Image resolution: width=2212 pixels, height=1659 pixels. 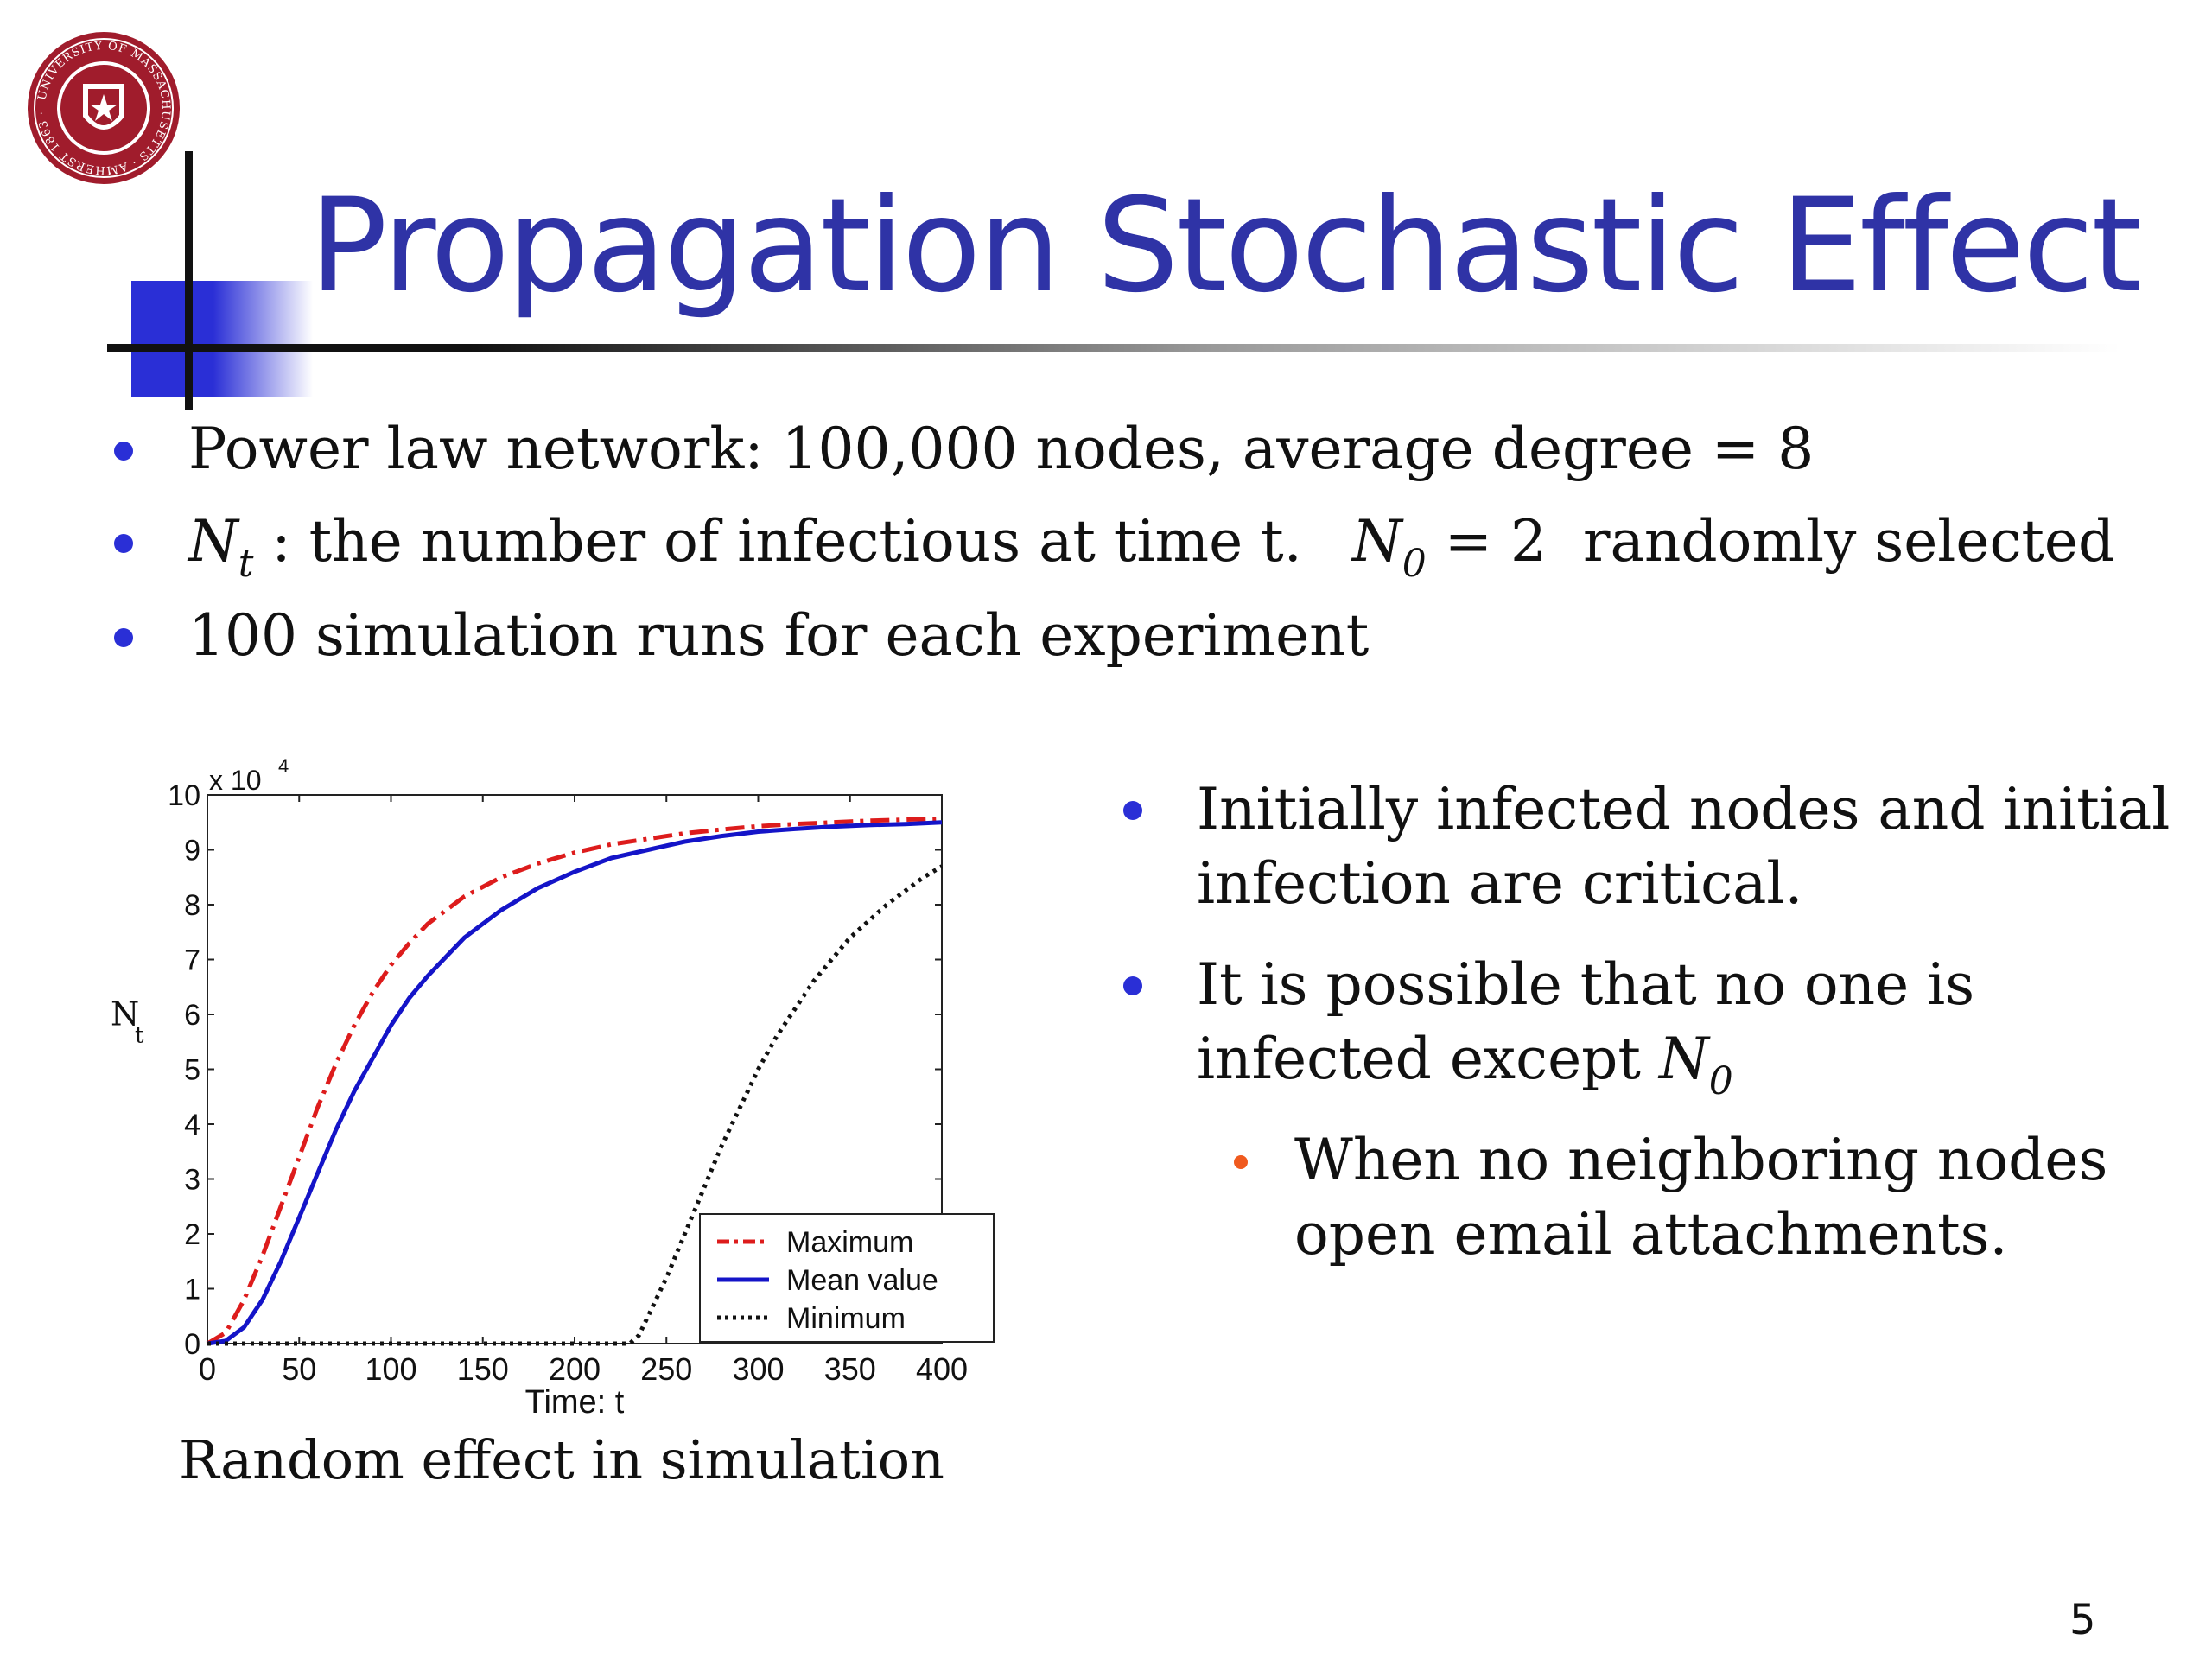 What do you see at coordinates (850, 1369) in the screenshot?
I see `x-tick-label: 350` at bounding box center [850, 1369].